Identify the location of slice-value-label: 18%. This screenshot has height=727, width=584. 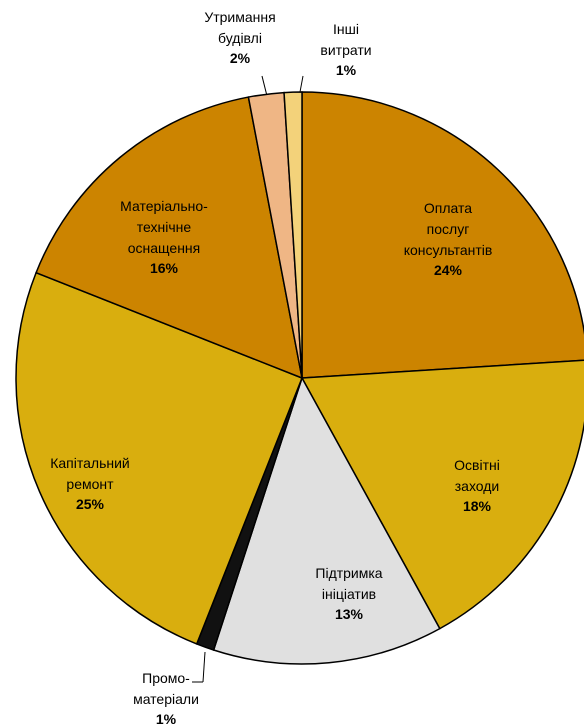
(477, 506).